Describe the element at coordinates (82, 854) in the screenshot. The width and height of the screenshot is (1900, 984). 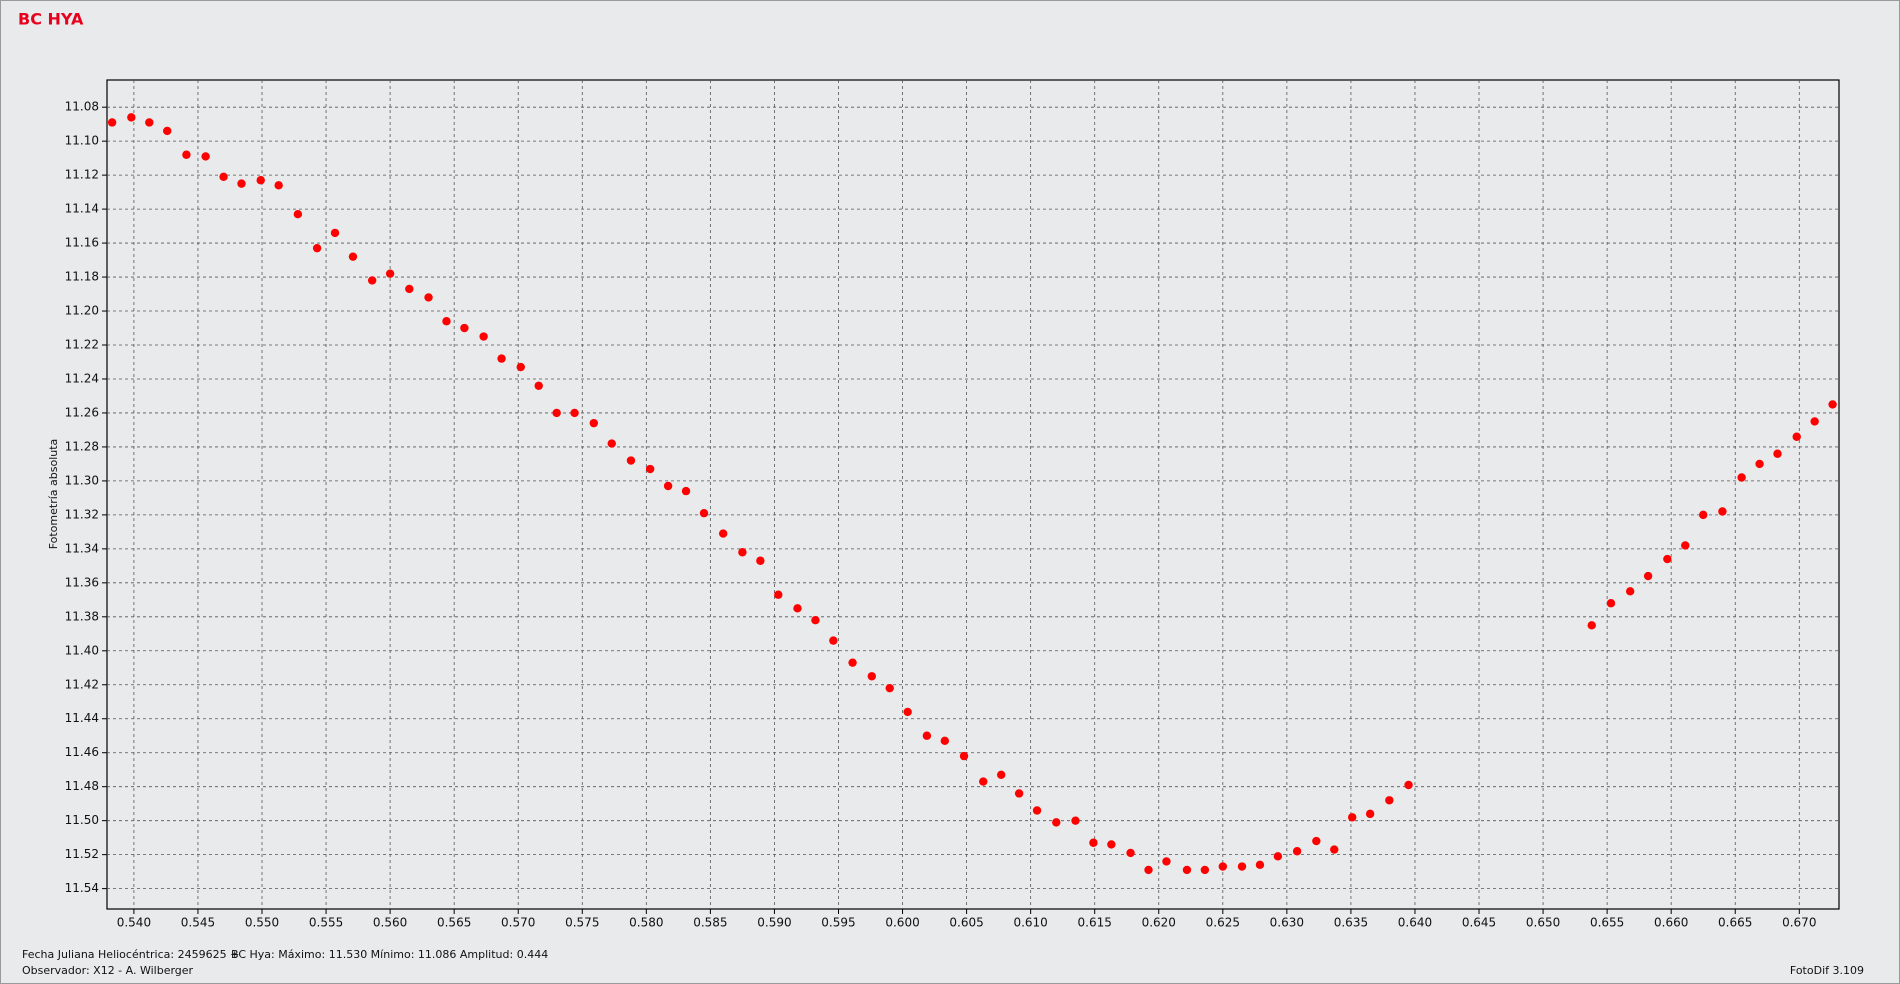
I see `y-tick-label: 11.52` at that location.